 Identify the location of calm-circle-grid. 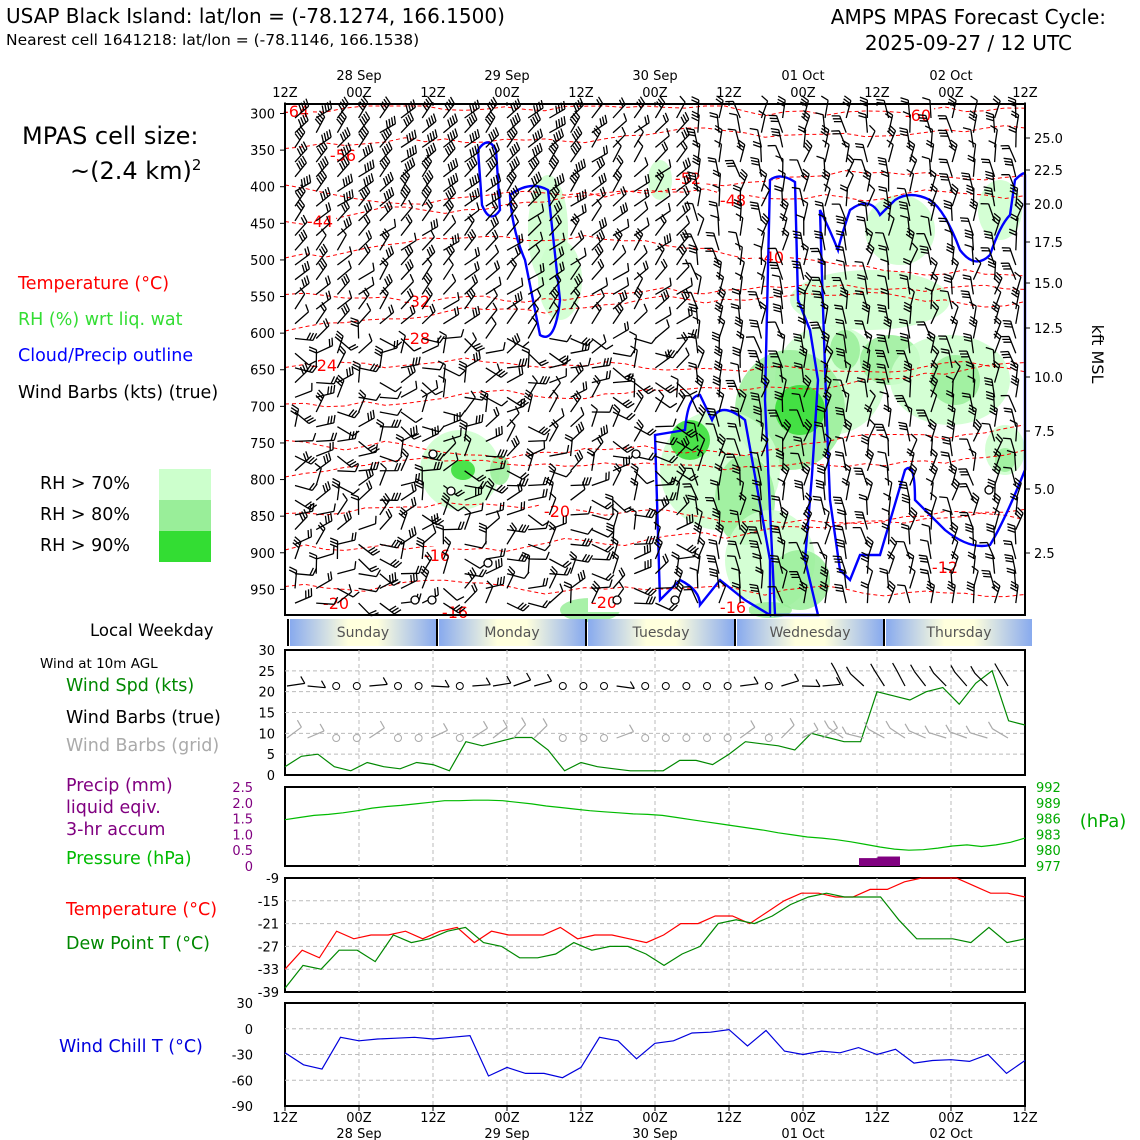
(645, 738).